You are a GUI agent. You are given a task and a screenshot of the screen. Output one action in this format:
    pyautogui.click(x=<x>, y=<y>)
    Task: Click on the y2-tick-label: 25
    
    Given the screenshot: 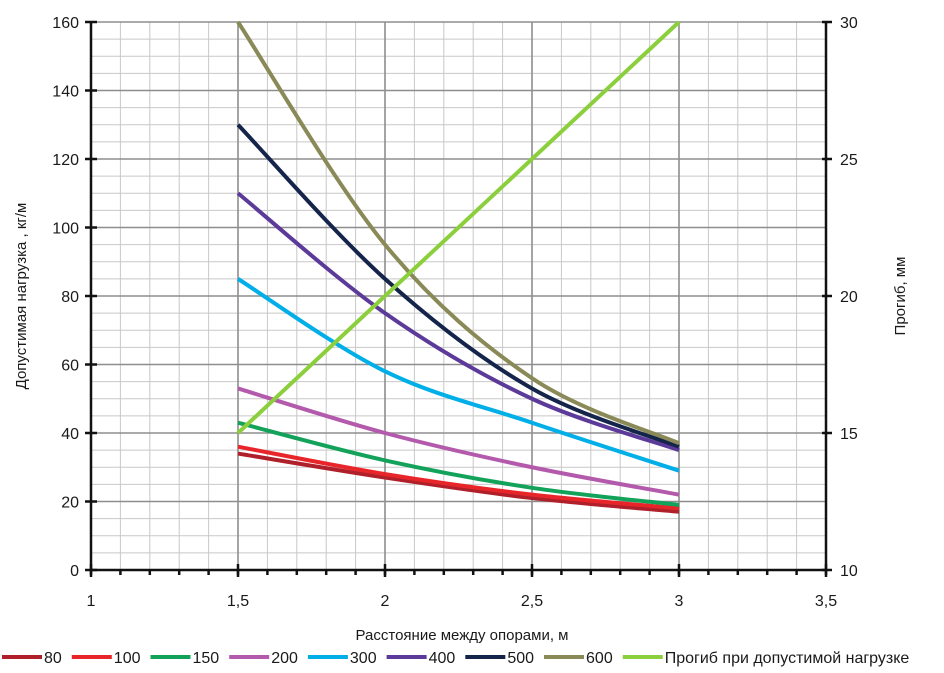 What is the action you would take?
    pyautogui.click(x=849, y=160)
    